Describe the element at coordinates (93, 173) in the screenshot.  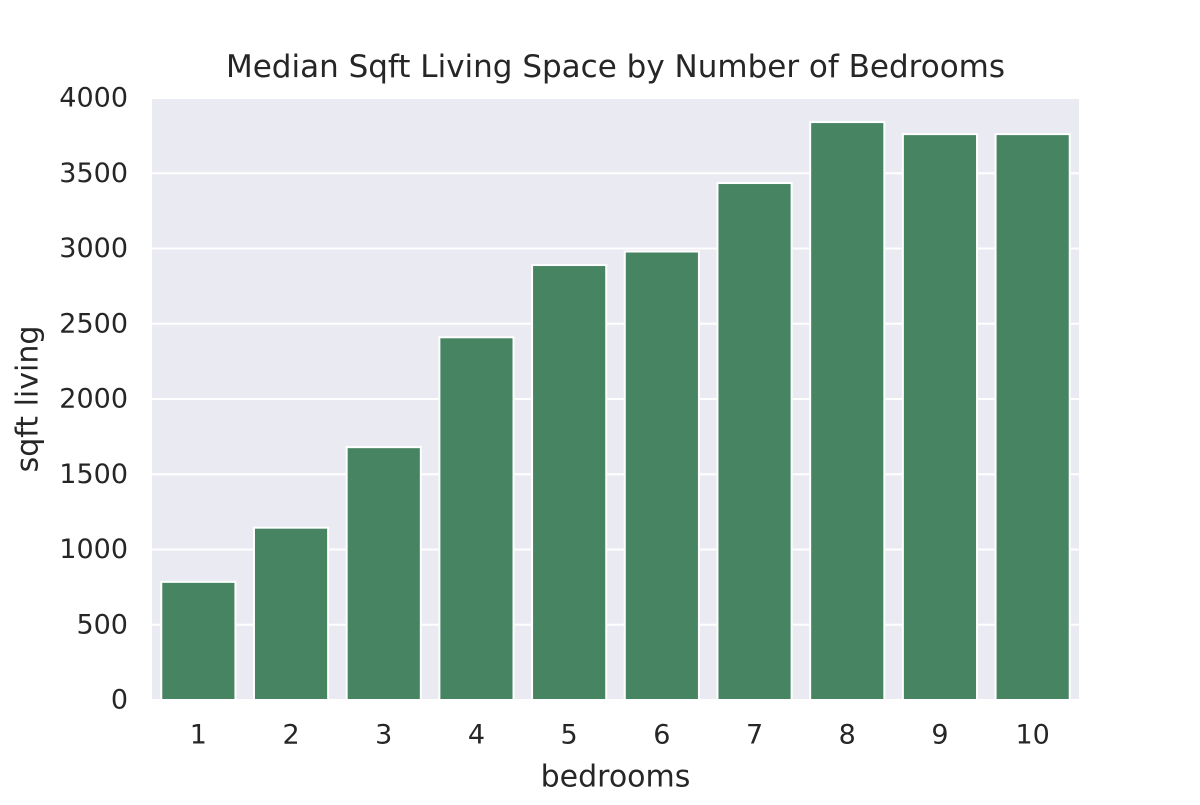
I see `y-tick-label: 3500` at that location.